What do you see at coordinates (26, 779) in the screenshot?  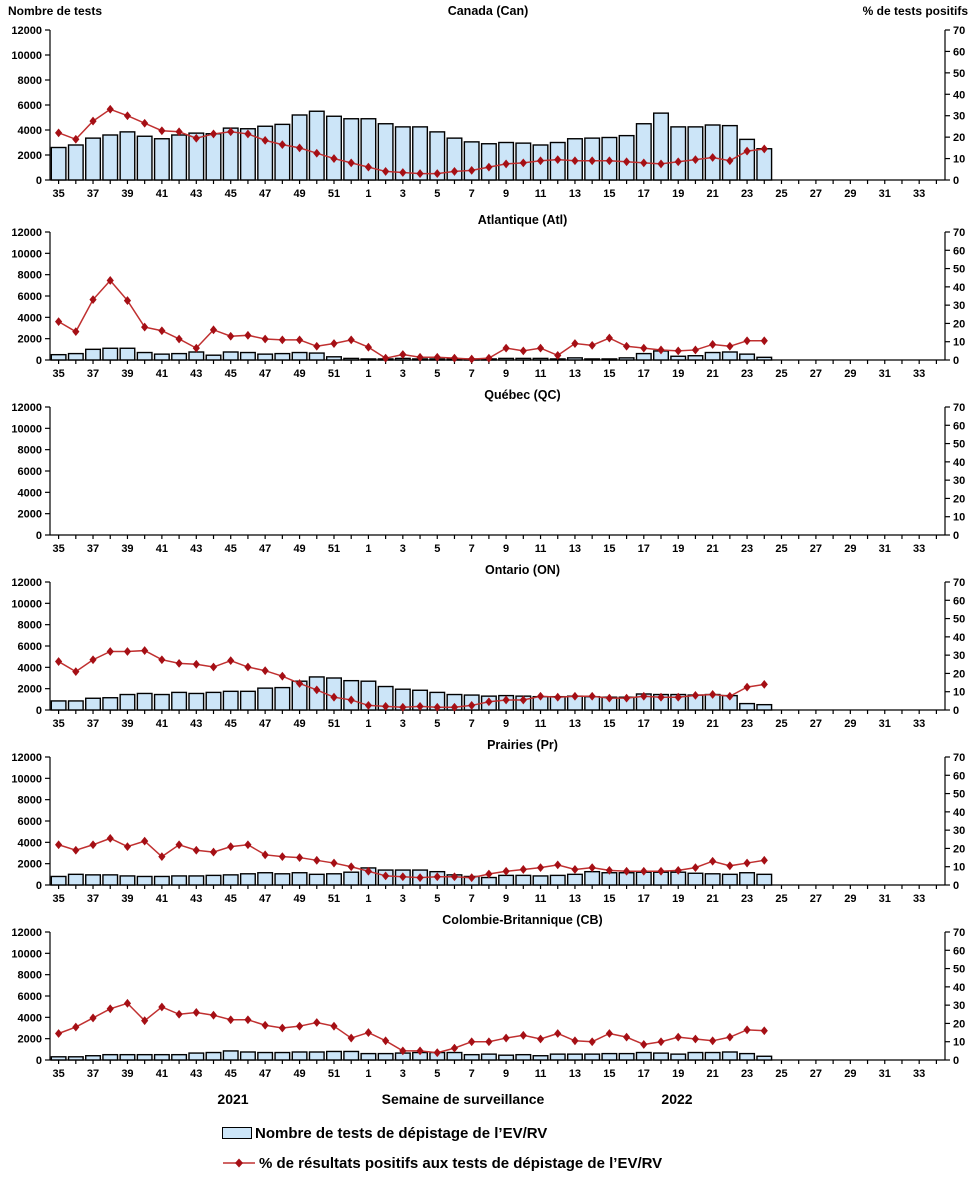 I see `left-tick-label: 10000` at bounding box center [26, 779].